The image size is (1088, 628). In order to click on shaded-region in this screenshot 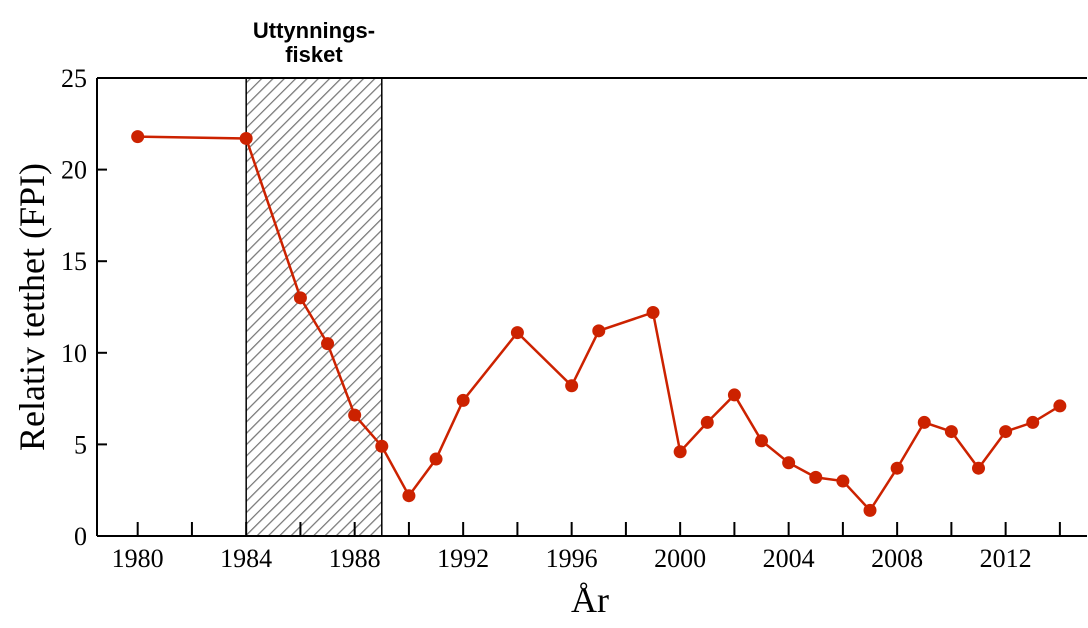, I will do `click(314, 307)`.